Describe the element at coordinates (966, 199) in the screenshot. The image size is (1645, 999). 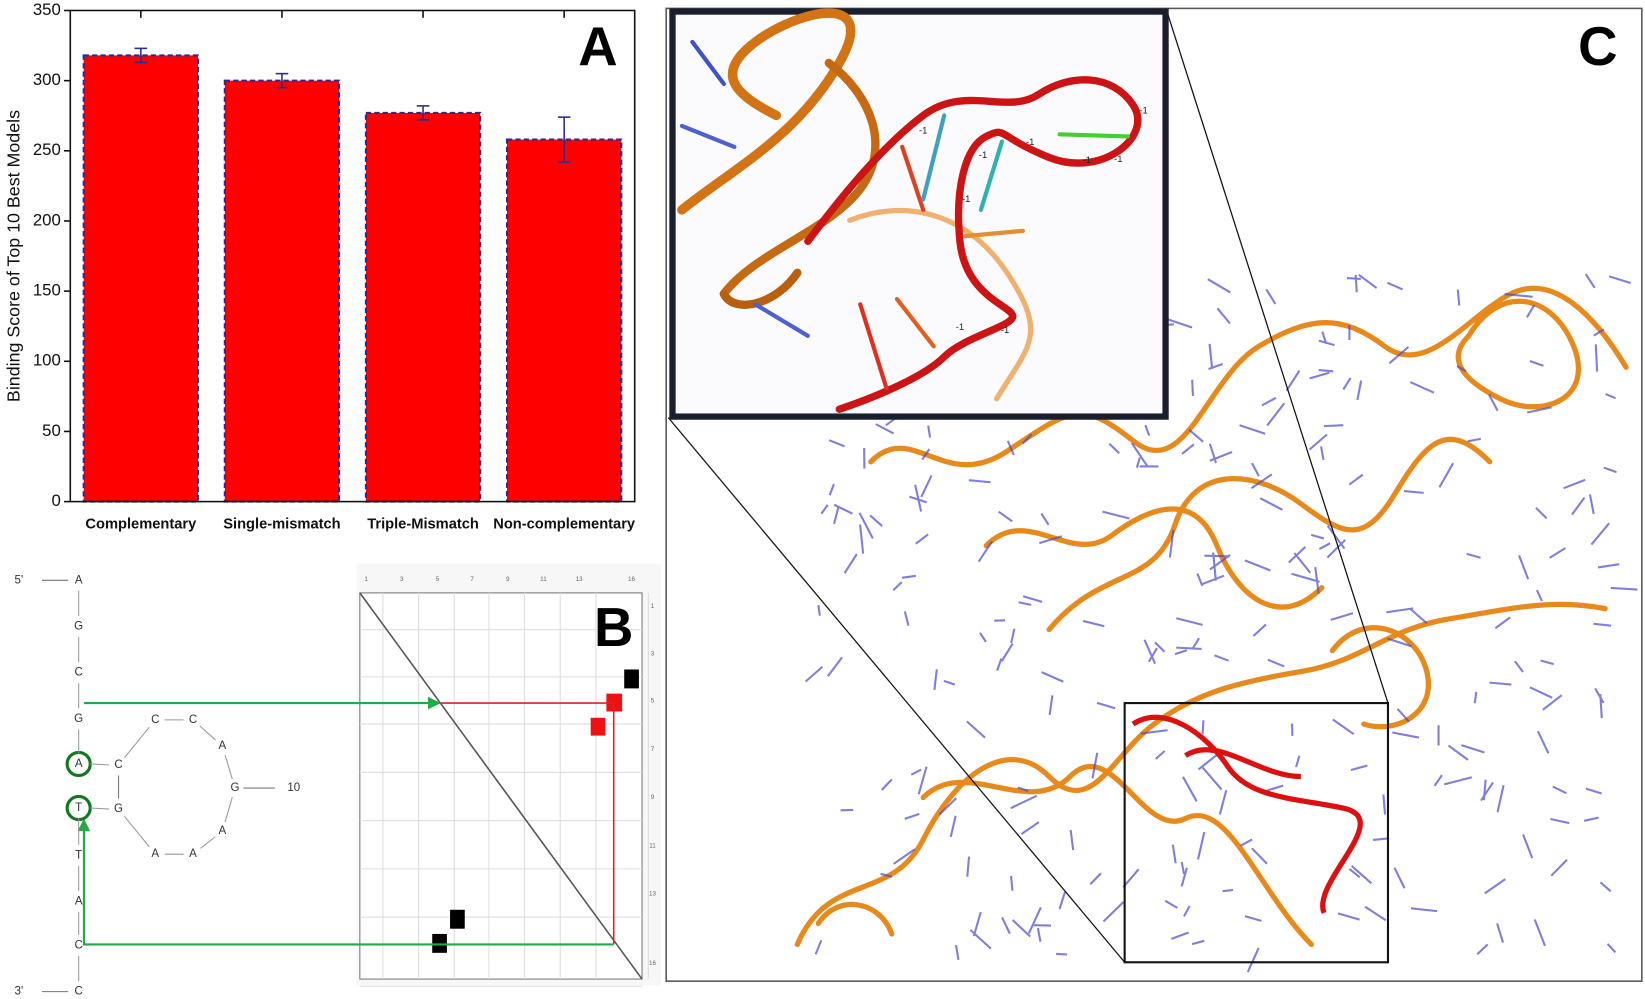
I see `inset-label: -1` at that location.